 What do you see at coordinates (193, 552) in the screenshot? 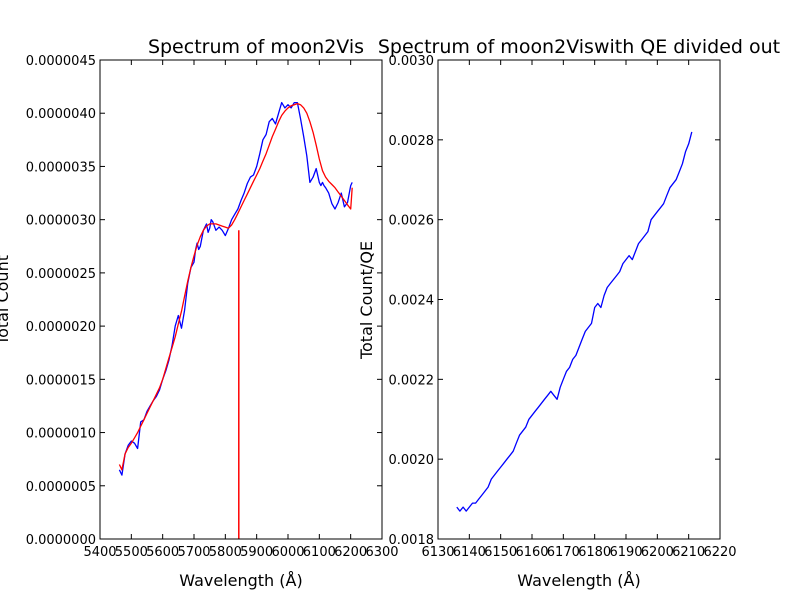
I see `left-chart-xtick-label: 5700` at bounding box center [193, 552].